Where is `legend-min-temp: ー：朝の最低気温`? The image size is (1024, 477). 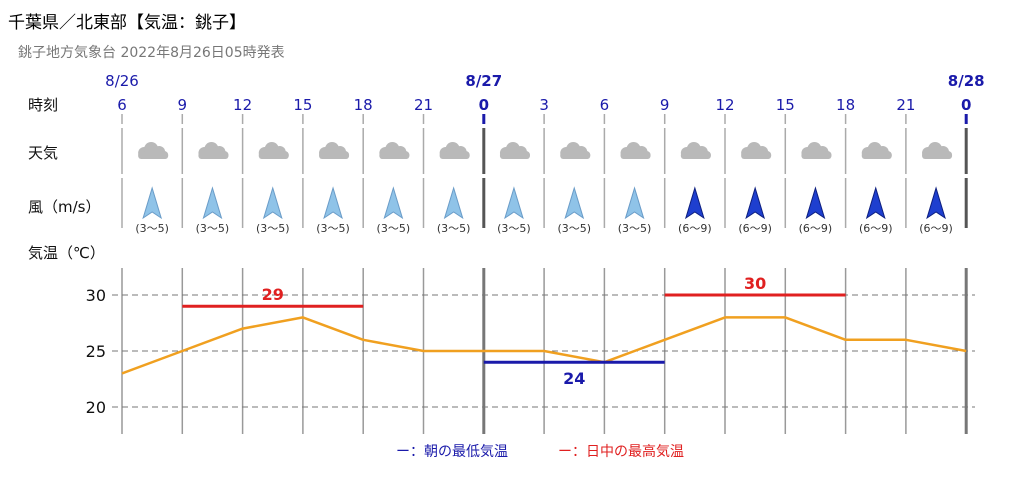
legend-min-temp: ー：朝の最低気温 is located at coordinates (452, 452).